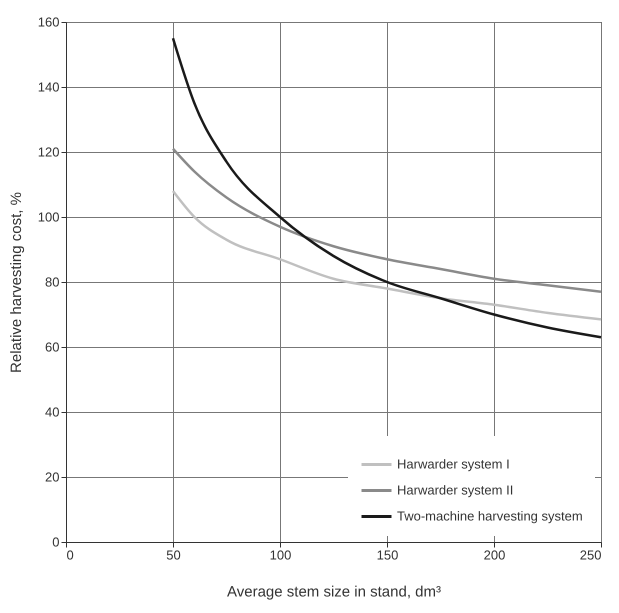 This screenshot has height=613, width=619. Describe the element at coordinates (455, 490) in the screenshot. I see `legend-label: Harwarder system II` at that location.